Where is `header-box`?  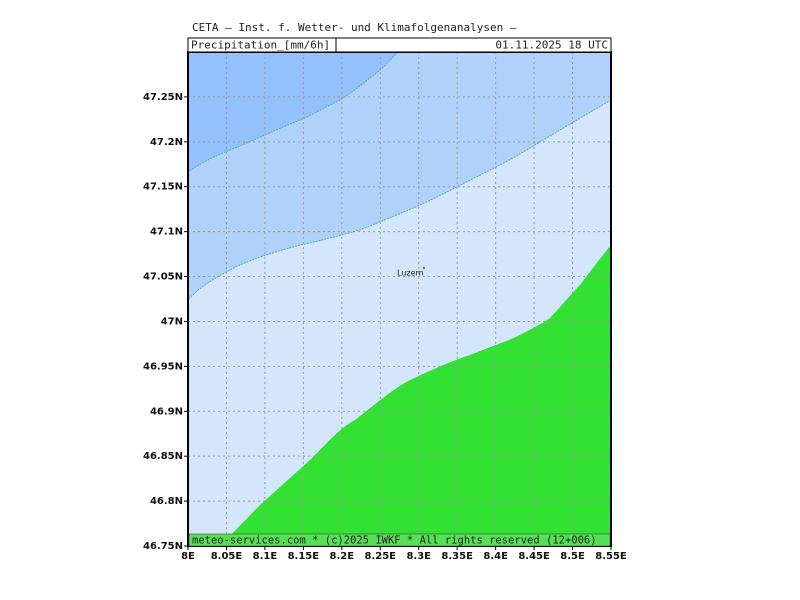 header-box is located at coordinates (399, 45).